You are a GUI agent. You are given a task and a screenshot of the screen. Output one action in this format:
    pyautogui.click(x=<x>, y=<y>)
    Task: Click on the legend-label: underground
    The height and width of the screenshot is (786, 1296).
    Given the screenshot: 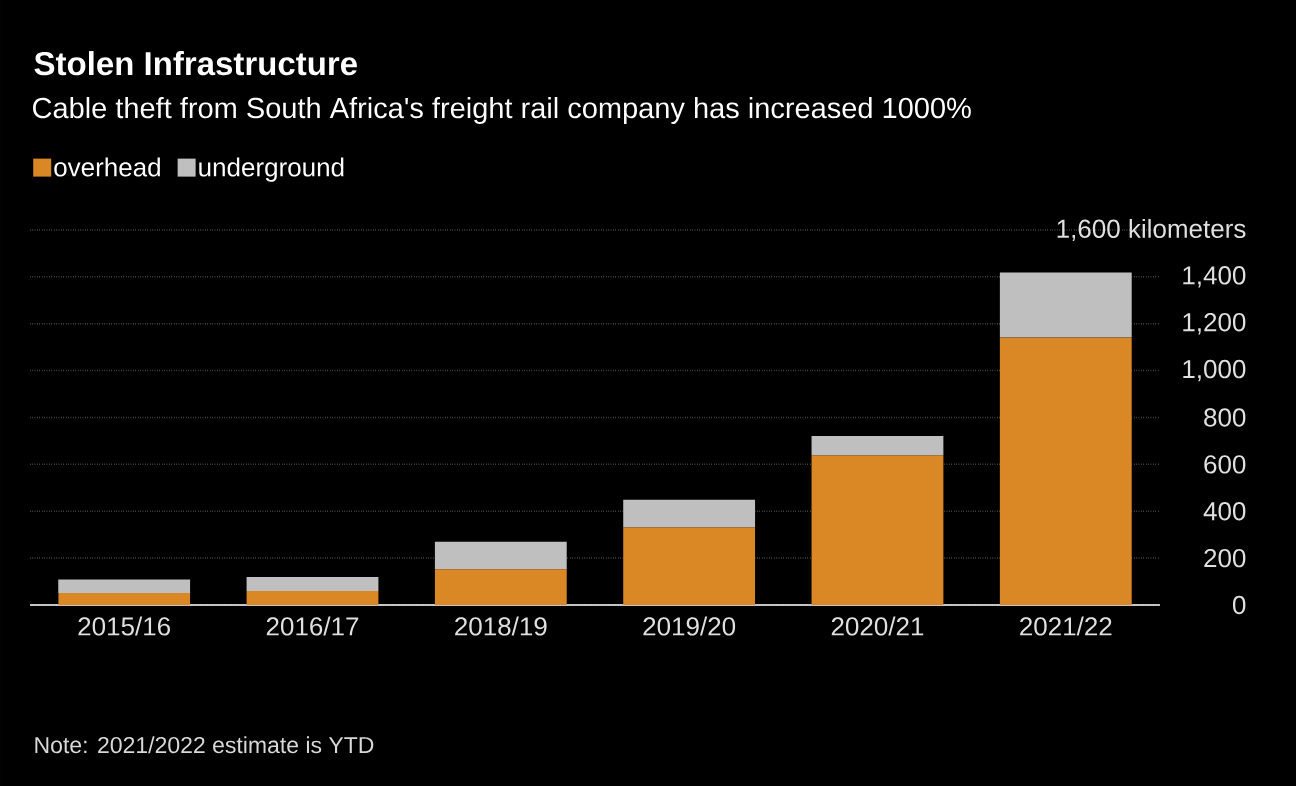 What is the action you would take?
    pyautogui.click(x=271, y=169)
    